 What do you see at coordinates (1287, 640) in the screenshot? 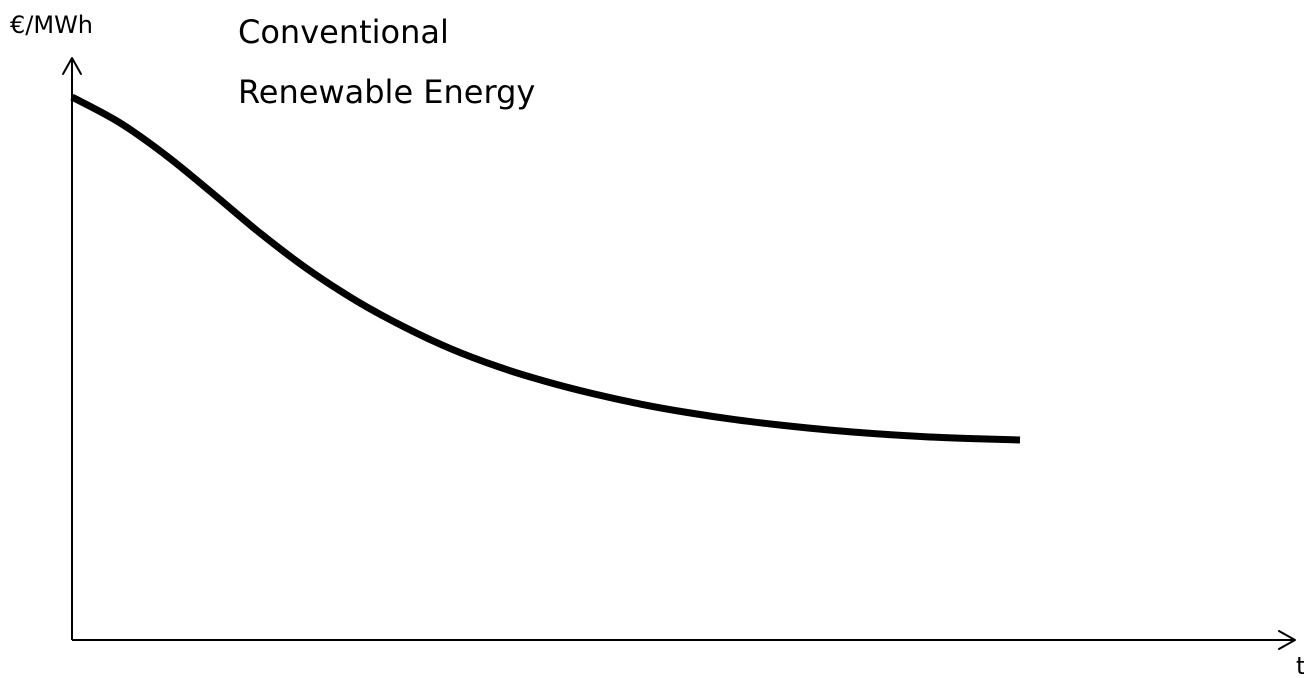
I see `x-axis-arrow` at bounding box center [1287, 640].